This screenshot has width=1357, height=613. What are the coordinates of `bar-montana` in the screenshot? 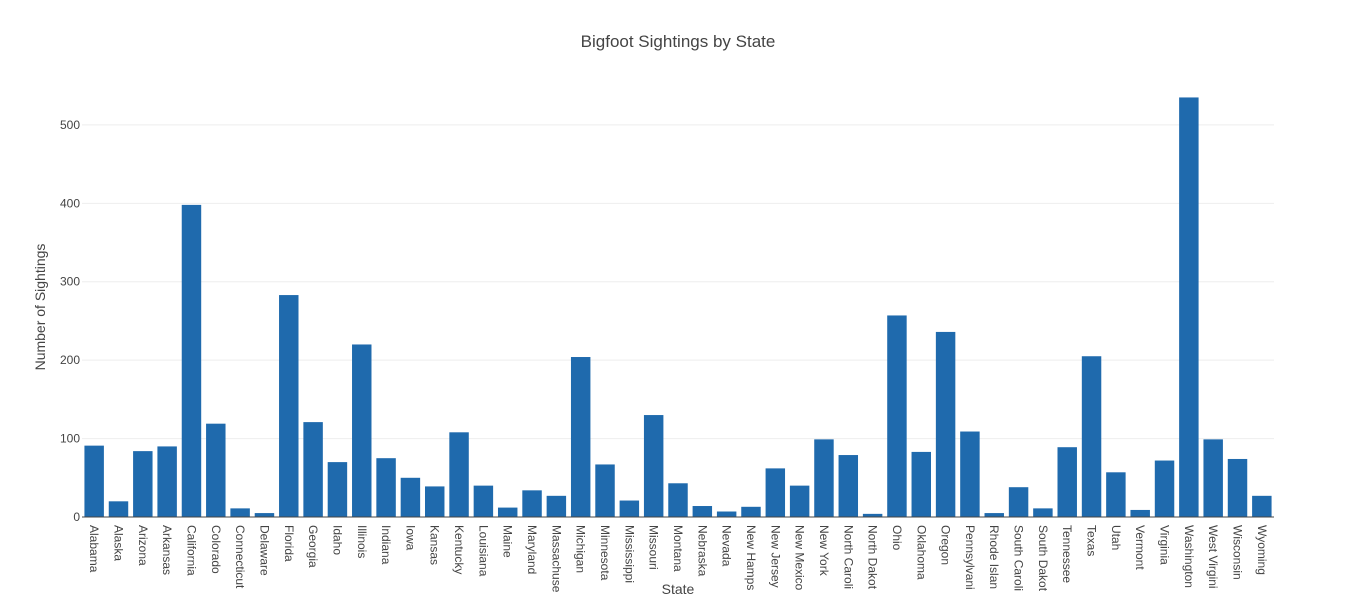 It's located at (678, 500).